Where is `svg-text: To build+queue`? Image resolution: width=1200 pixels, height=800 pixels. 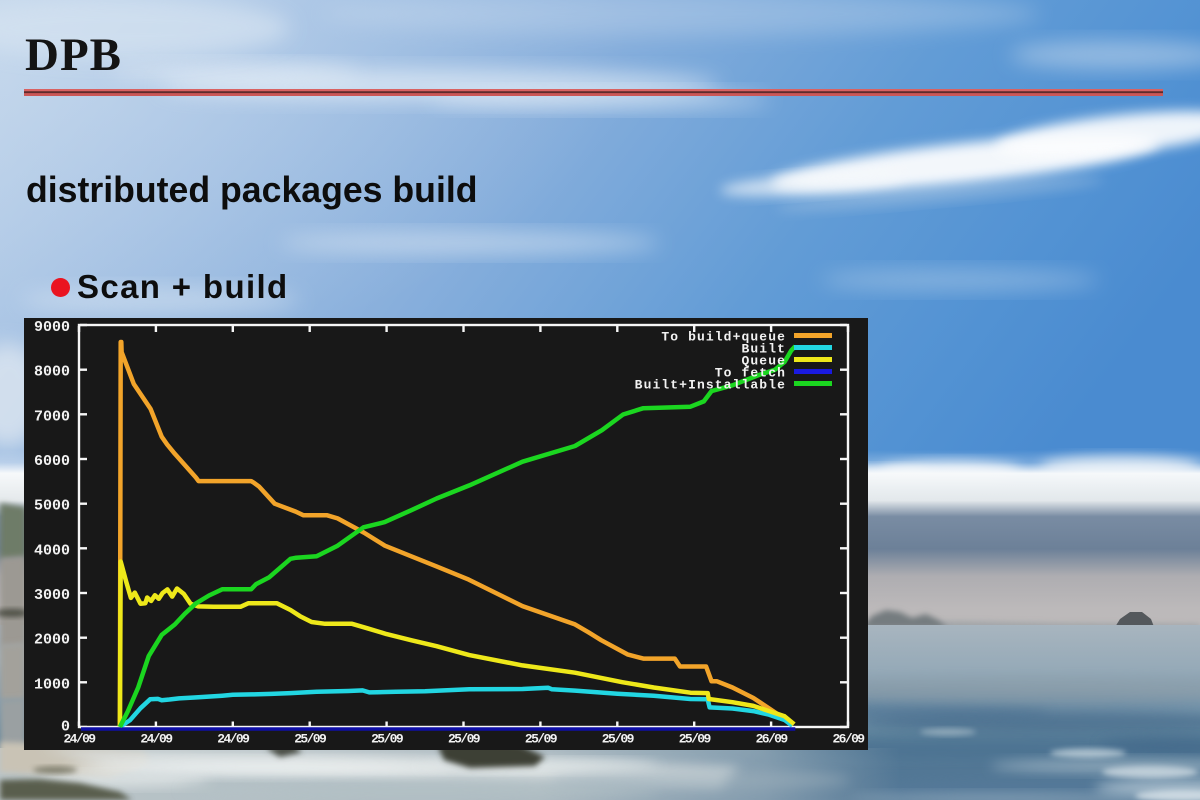 svg-text: To build+queue is located at coordinates (723, 337).